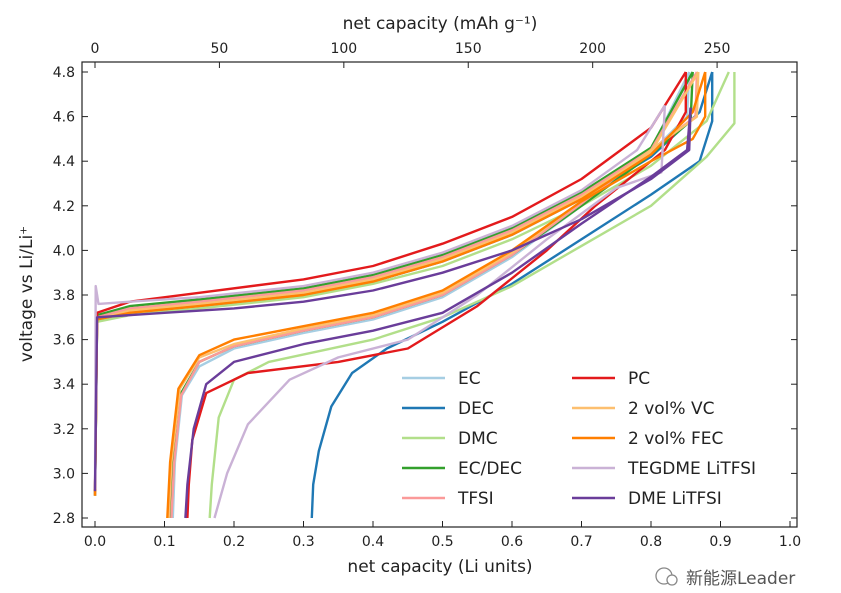 The height and width of the screenshot is (593, 841). What do you see at coordinates (303, 542) in the screenshot?
I see `x-tick-label: 0.3` at bounding box center [303, 542].